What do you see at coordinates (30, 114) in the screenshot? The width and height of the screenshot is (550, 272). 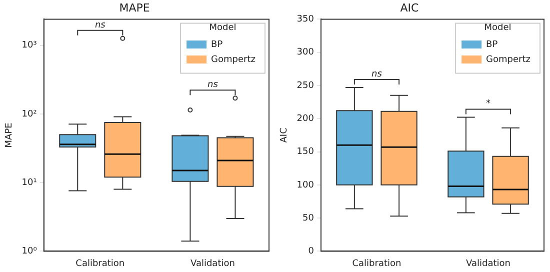 I see `y-tick-label: 10²` at bounding box center [30, 114].